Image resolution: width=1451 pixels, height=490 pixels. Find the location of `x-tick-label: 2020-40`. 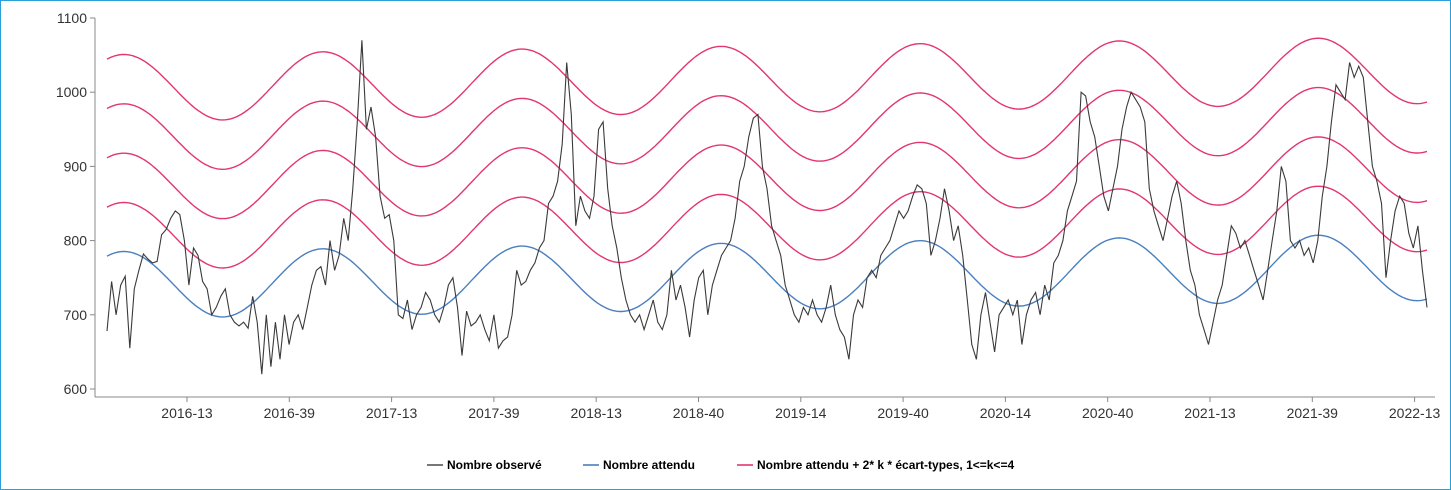

x-tick-label: 2020-40 is located at coordinates (1108, 413).